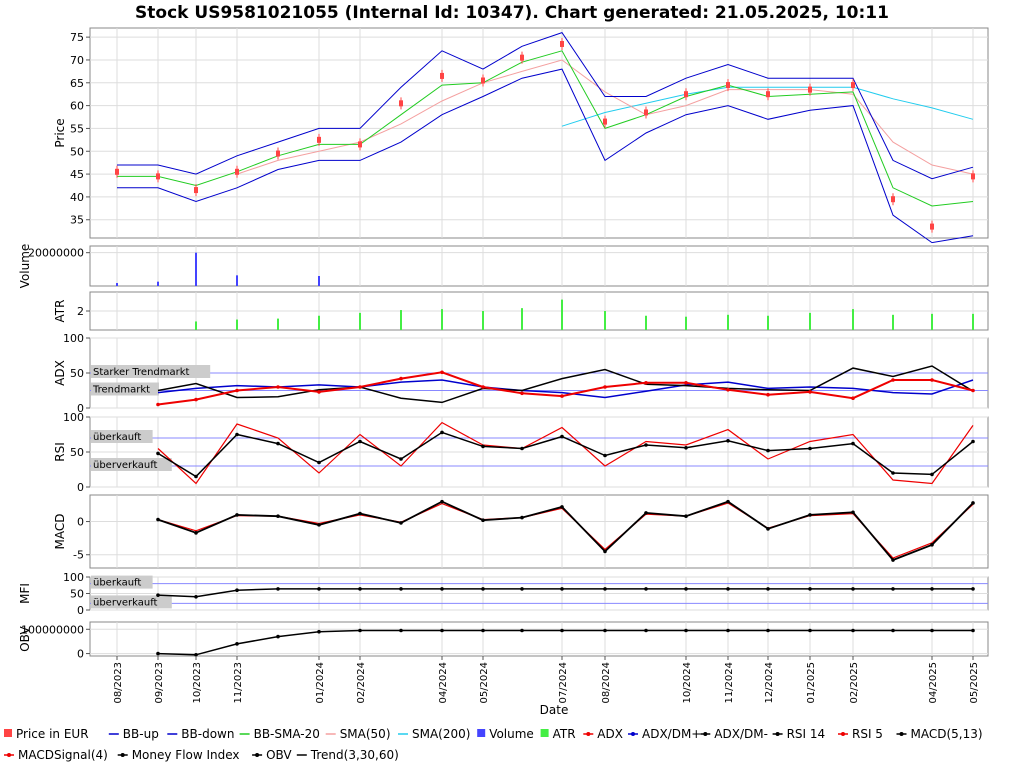 The width and height of the screenshot is (1024, 772). I want to click on price-y-tick-label: 70, so click(77, 60).